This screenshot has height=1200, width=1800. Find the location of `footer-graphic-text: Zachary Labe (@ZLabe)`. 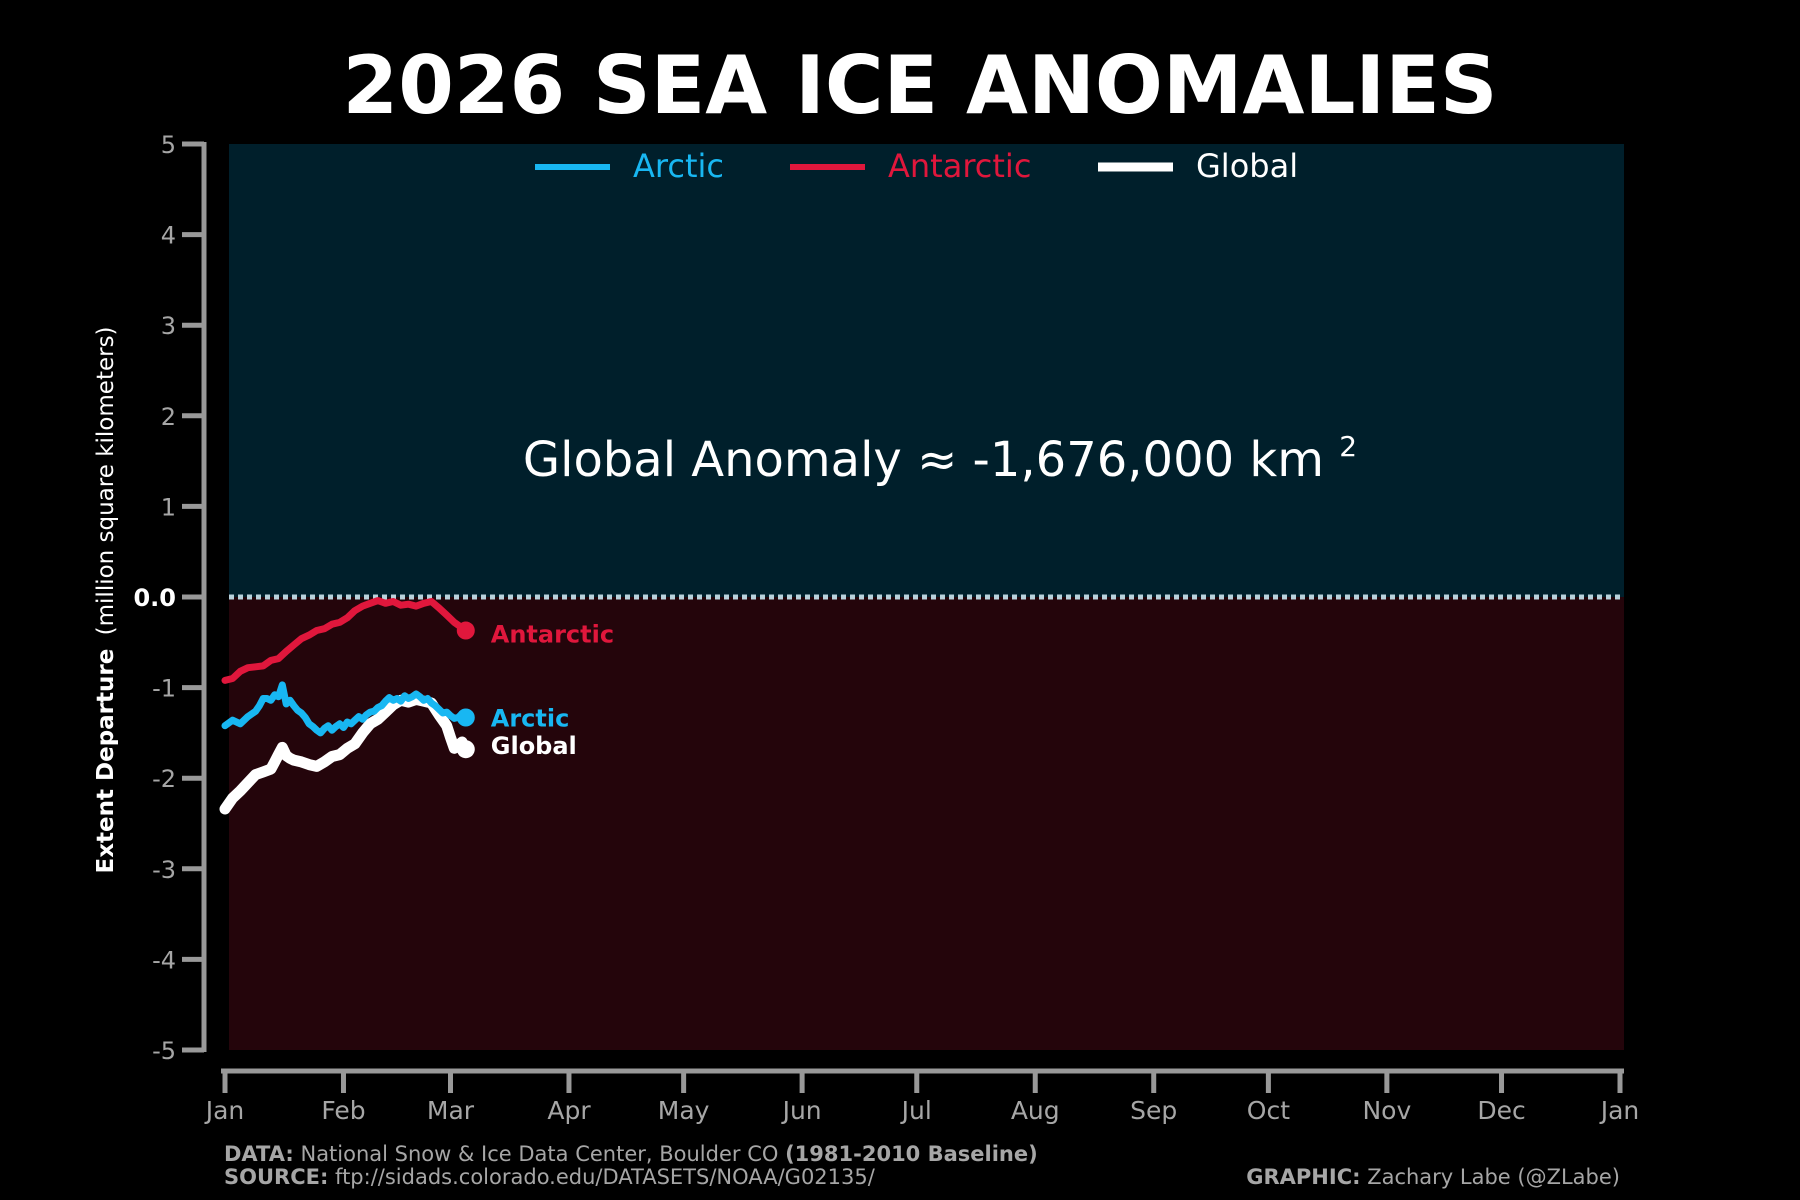

footer-graphic-text: Zachary Labe (@ZLabe) is located at coordinates (1493, 1177).